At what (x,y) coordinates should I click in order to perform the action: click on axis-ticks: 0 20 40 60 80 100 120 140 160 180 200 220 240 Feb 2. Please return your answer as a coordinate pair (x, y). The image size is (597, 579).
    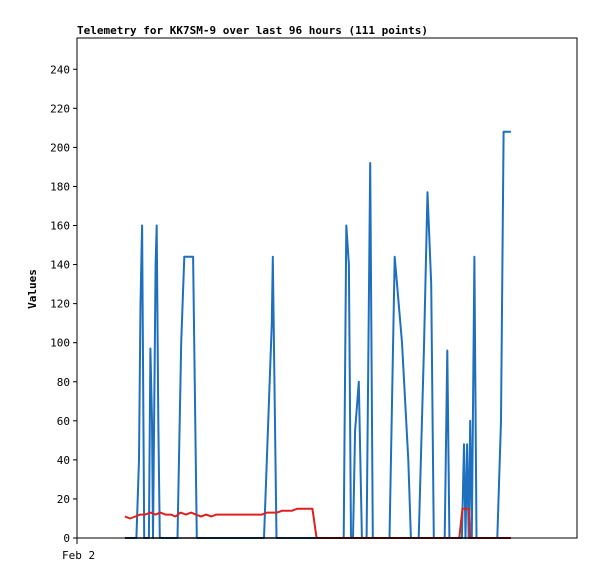
    Looking at the image, I should click on (72, 312).